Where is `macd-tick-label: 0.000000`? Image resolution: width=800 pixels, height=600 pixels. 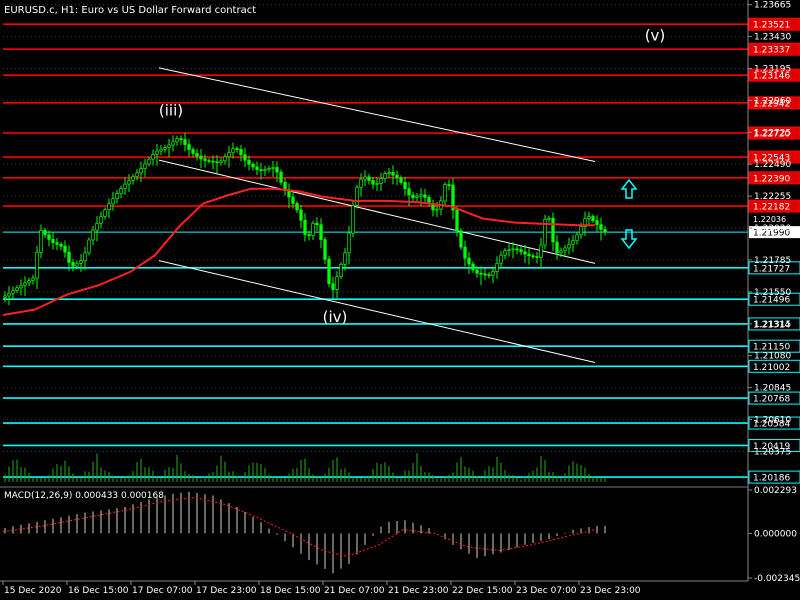
macd-tick-label: 0.000000 is located at coordinates (775, 535).